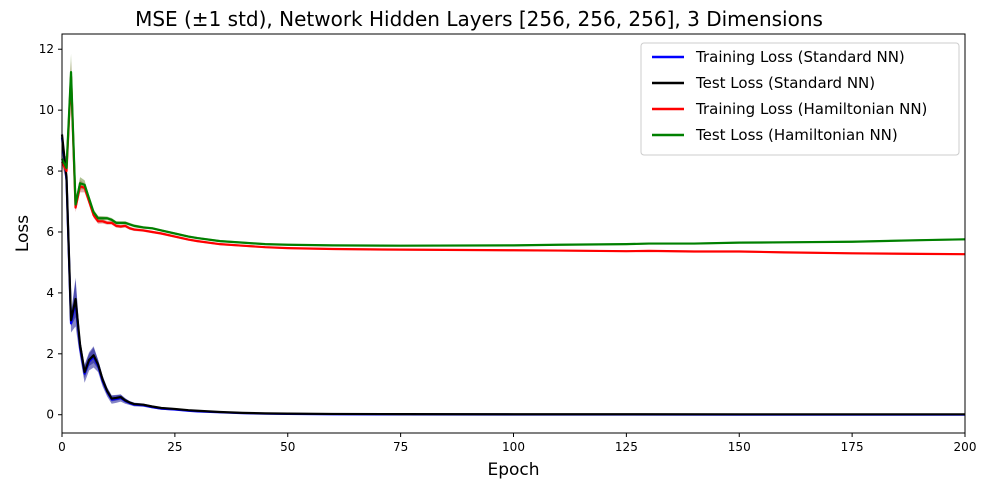 This screenshot has width=989, height=490. Describe the element at coordinates (852, 447) in the screenshot. I see `x-tick-label: 175` at that location.